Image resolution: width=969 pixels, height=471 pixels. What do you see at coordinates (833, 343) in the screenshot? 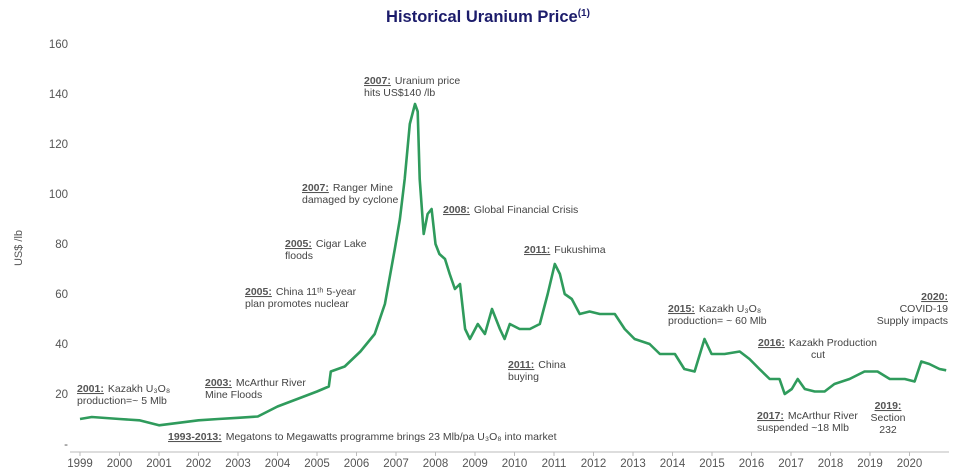
I see `annotation-text: Kazakh Production` at bounding box center [833, 343].